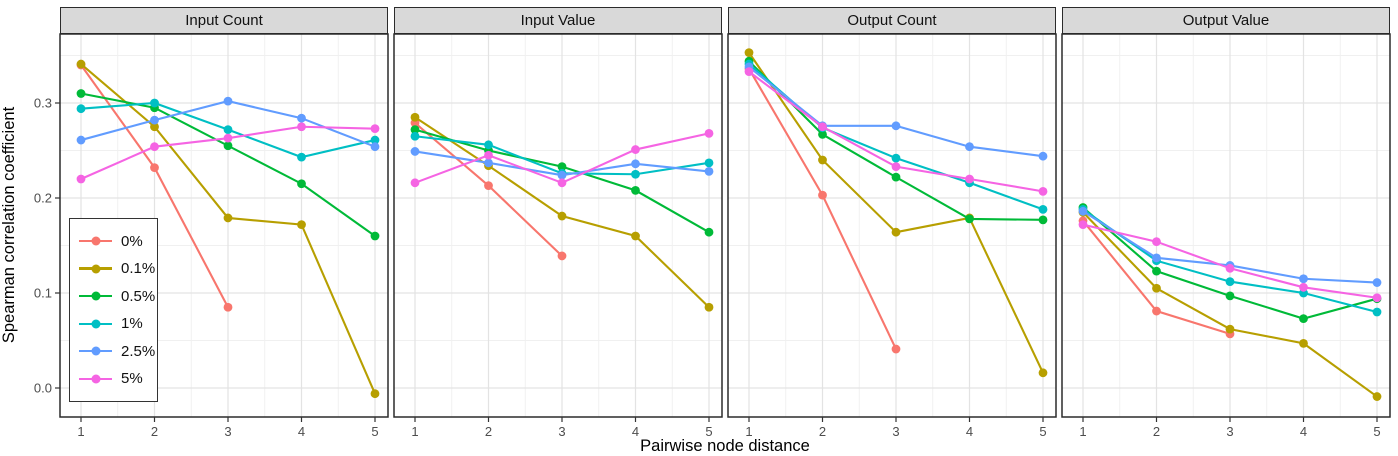 The height and width of the screenshot is (456, 1398). Describe the element at coordinates (132, 241) in the screenshot. I see `legend-label: 0%` at that location.